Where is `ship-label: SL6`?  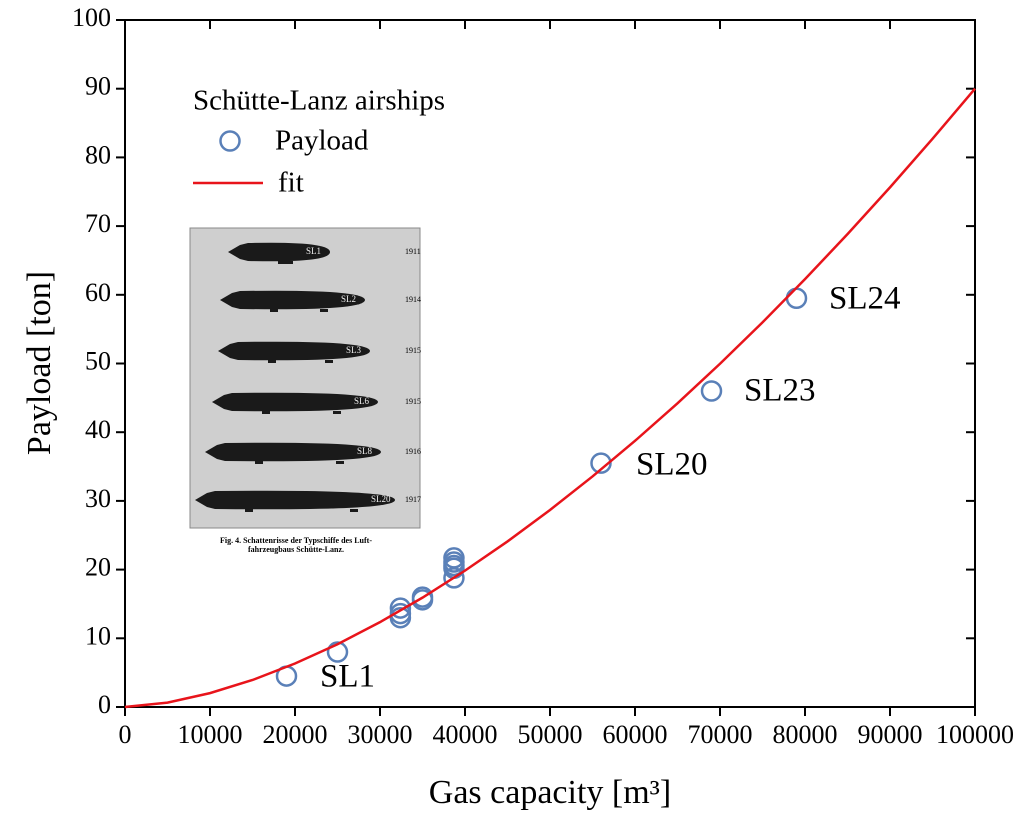
ship-label: SL6 is located at coordinates (362, 401).